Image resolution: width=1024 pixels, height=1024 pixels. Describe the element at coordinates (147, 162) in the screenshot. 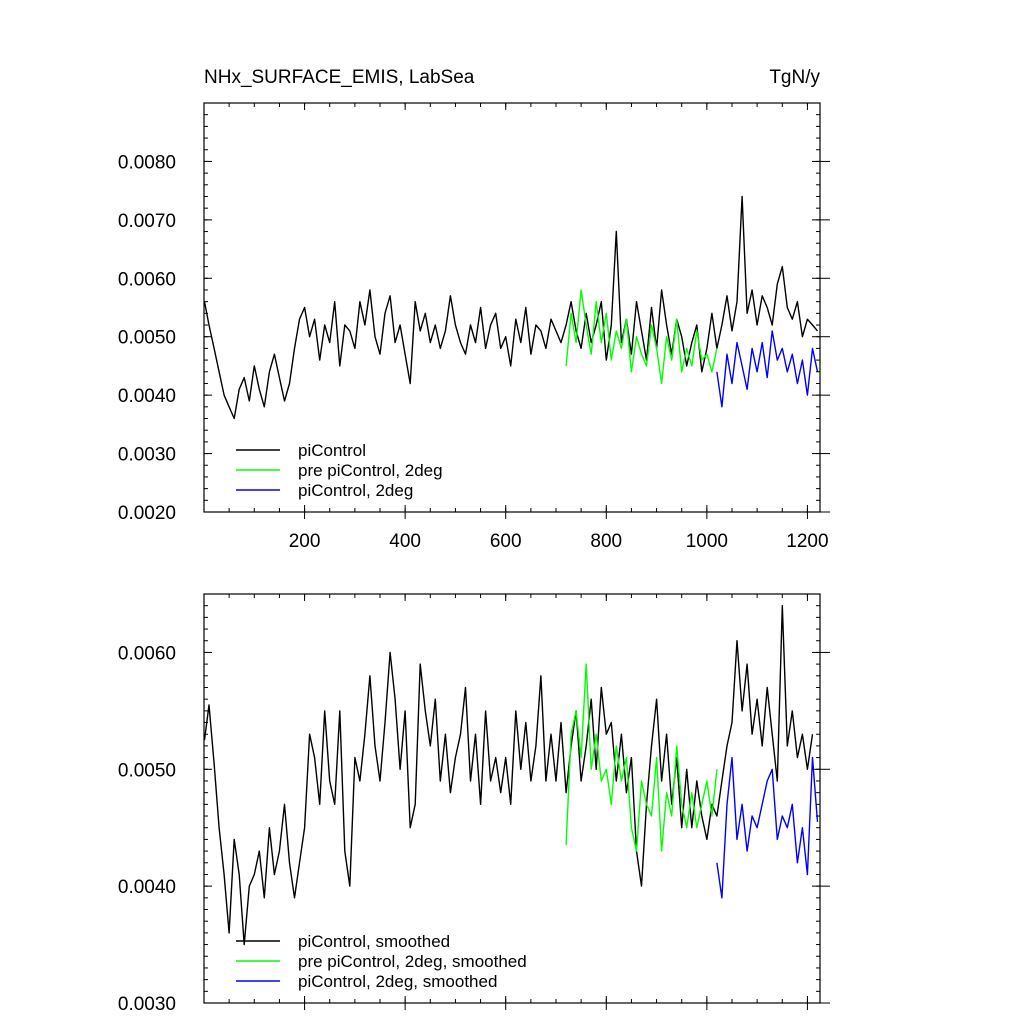

I see `y-tick-label: 0.0080` at that location.